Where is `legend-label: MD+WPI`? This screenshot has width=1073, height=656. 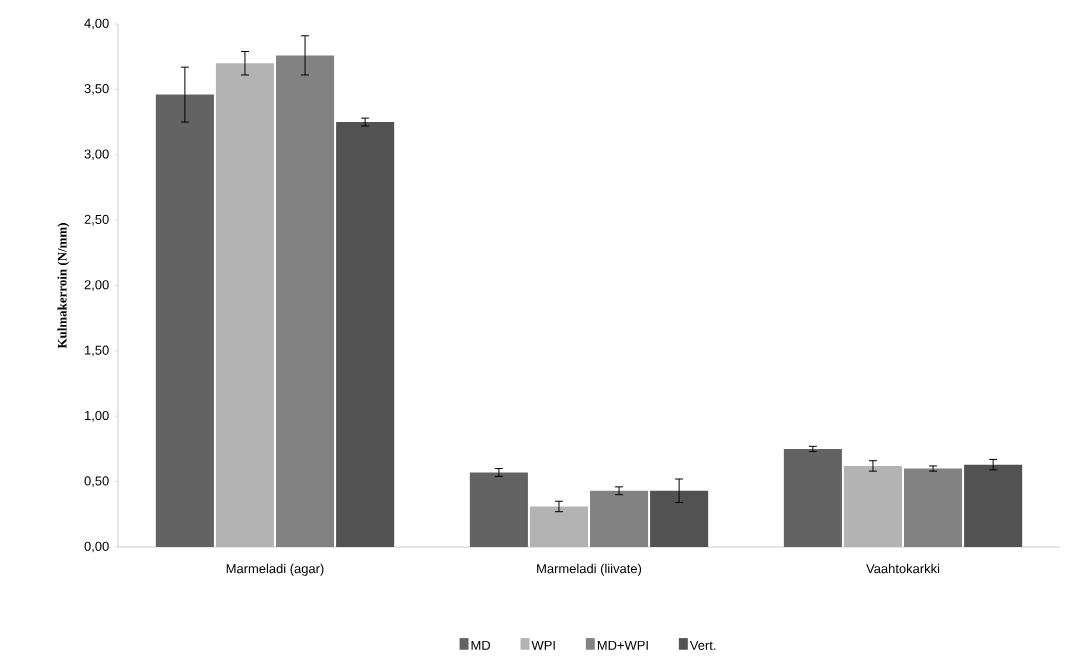
legend-label: MD+WPI is located at coordinates (622, 645).